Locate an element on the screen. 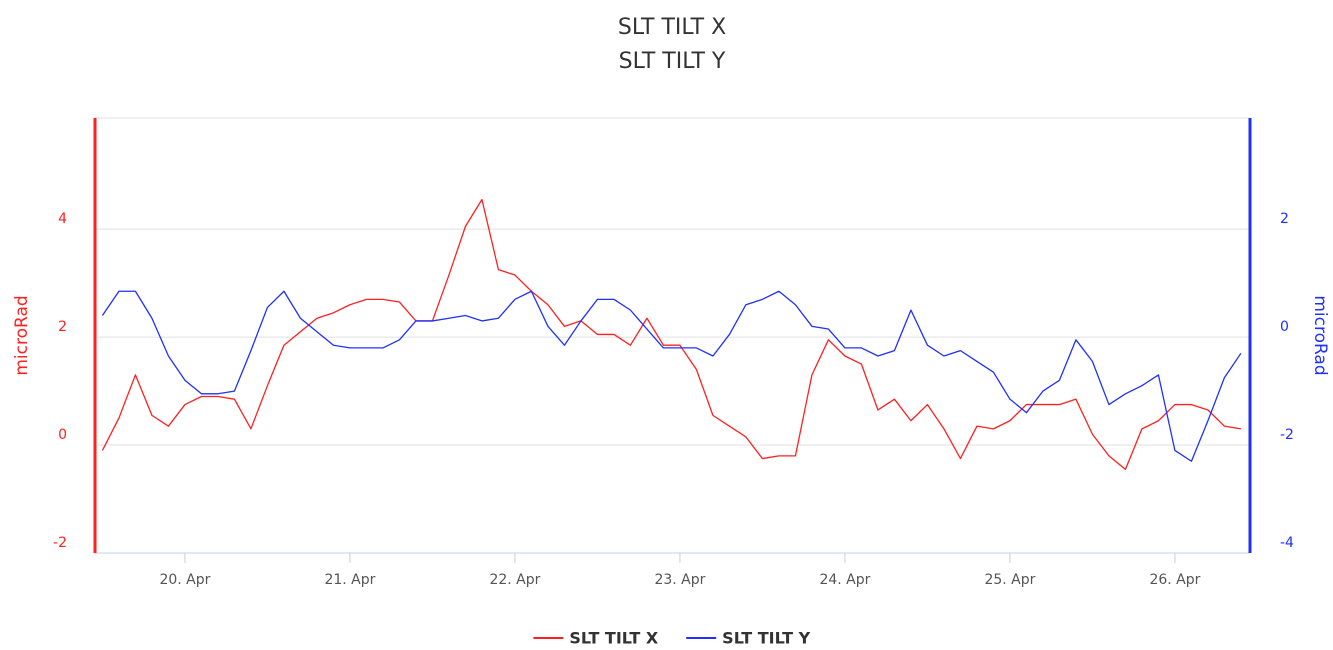  x-tick-label: 22. Apr is located at coordinates (514, 580).